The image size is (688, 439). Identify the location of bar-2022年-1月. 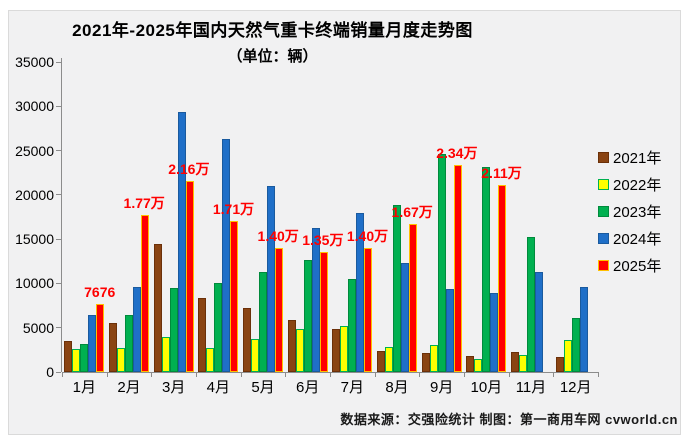
(76, 360).